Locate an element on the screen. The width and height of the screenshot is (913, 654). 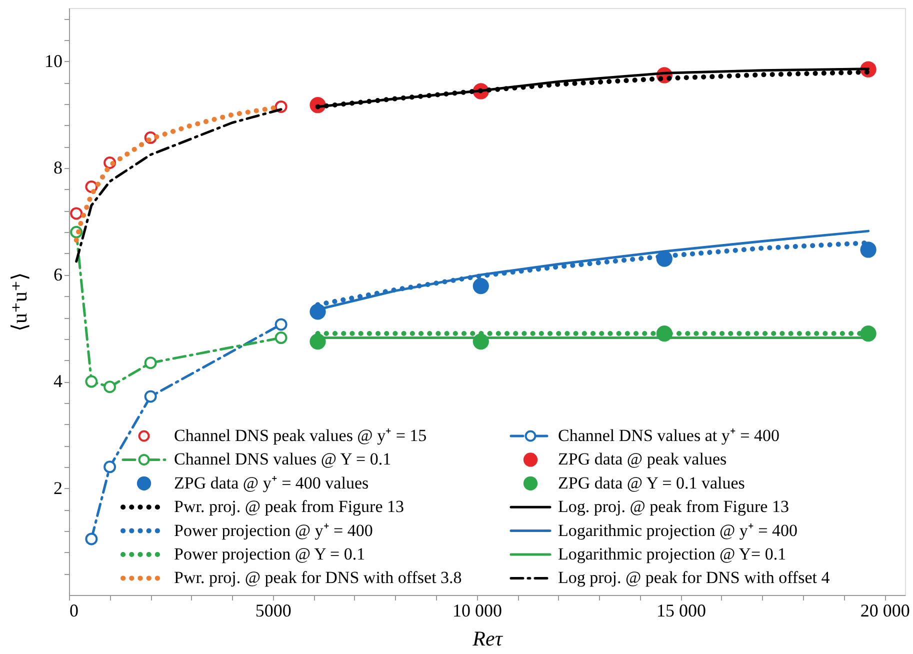
legend-label: ZPG data @ y⁺ = 400 values is located at coordinates (271, 482).